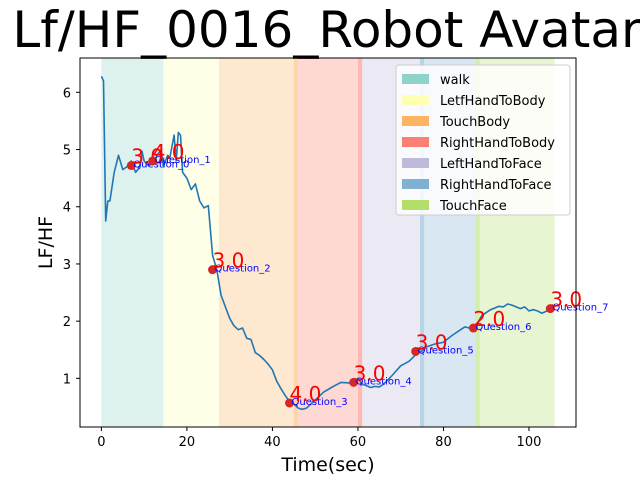 Image resolution: width=640 pixels, height=480 pixels. I want to click on question-label: Question_3, so click(320, 402).